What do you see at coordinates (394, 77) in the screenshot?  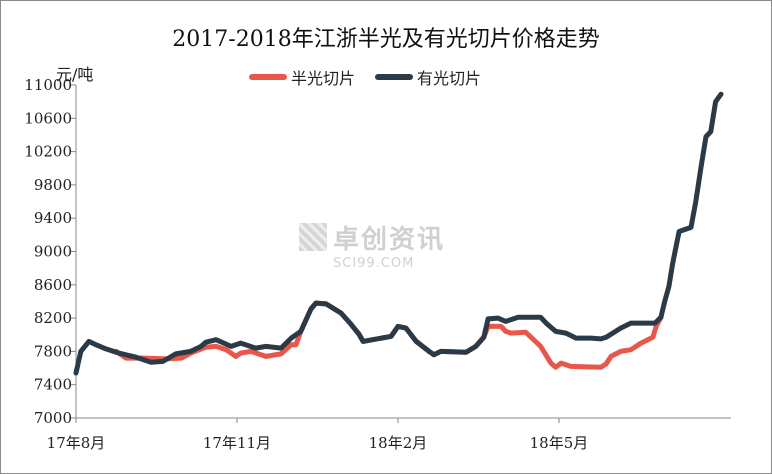 I see `legend-swatch-bright` at bounding box center [394, 77].